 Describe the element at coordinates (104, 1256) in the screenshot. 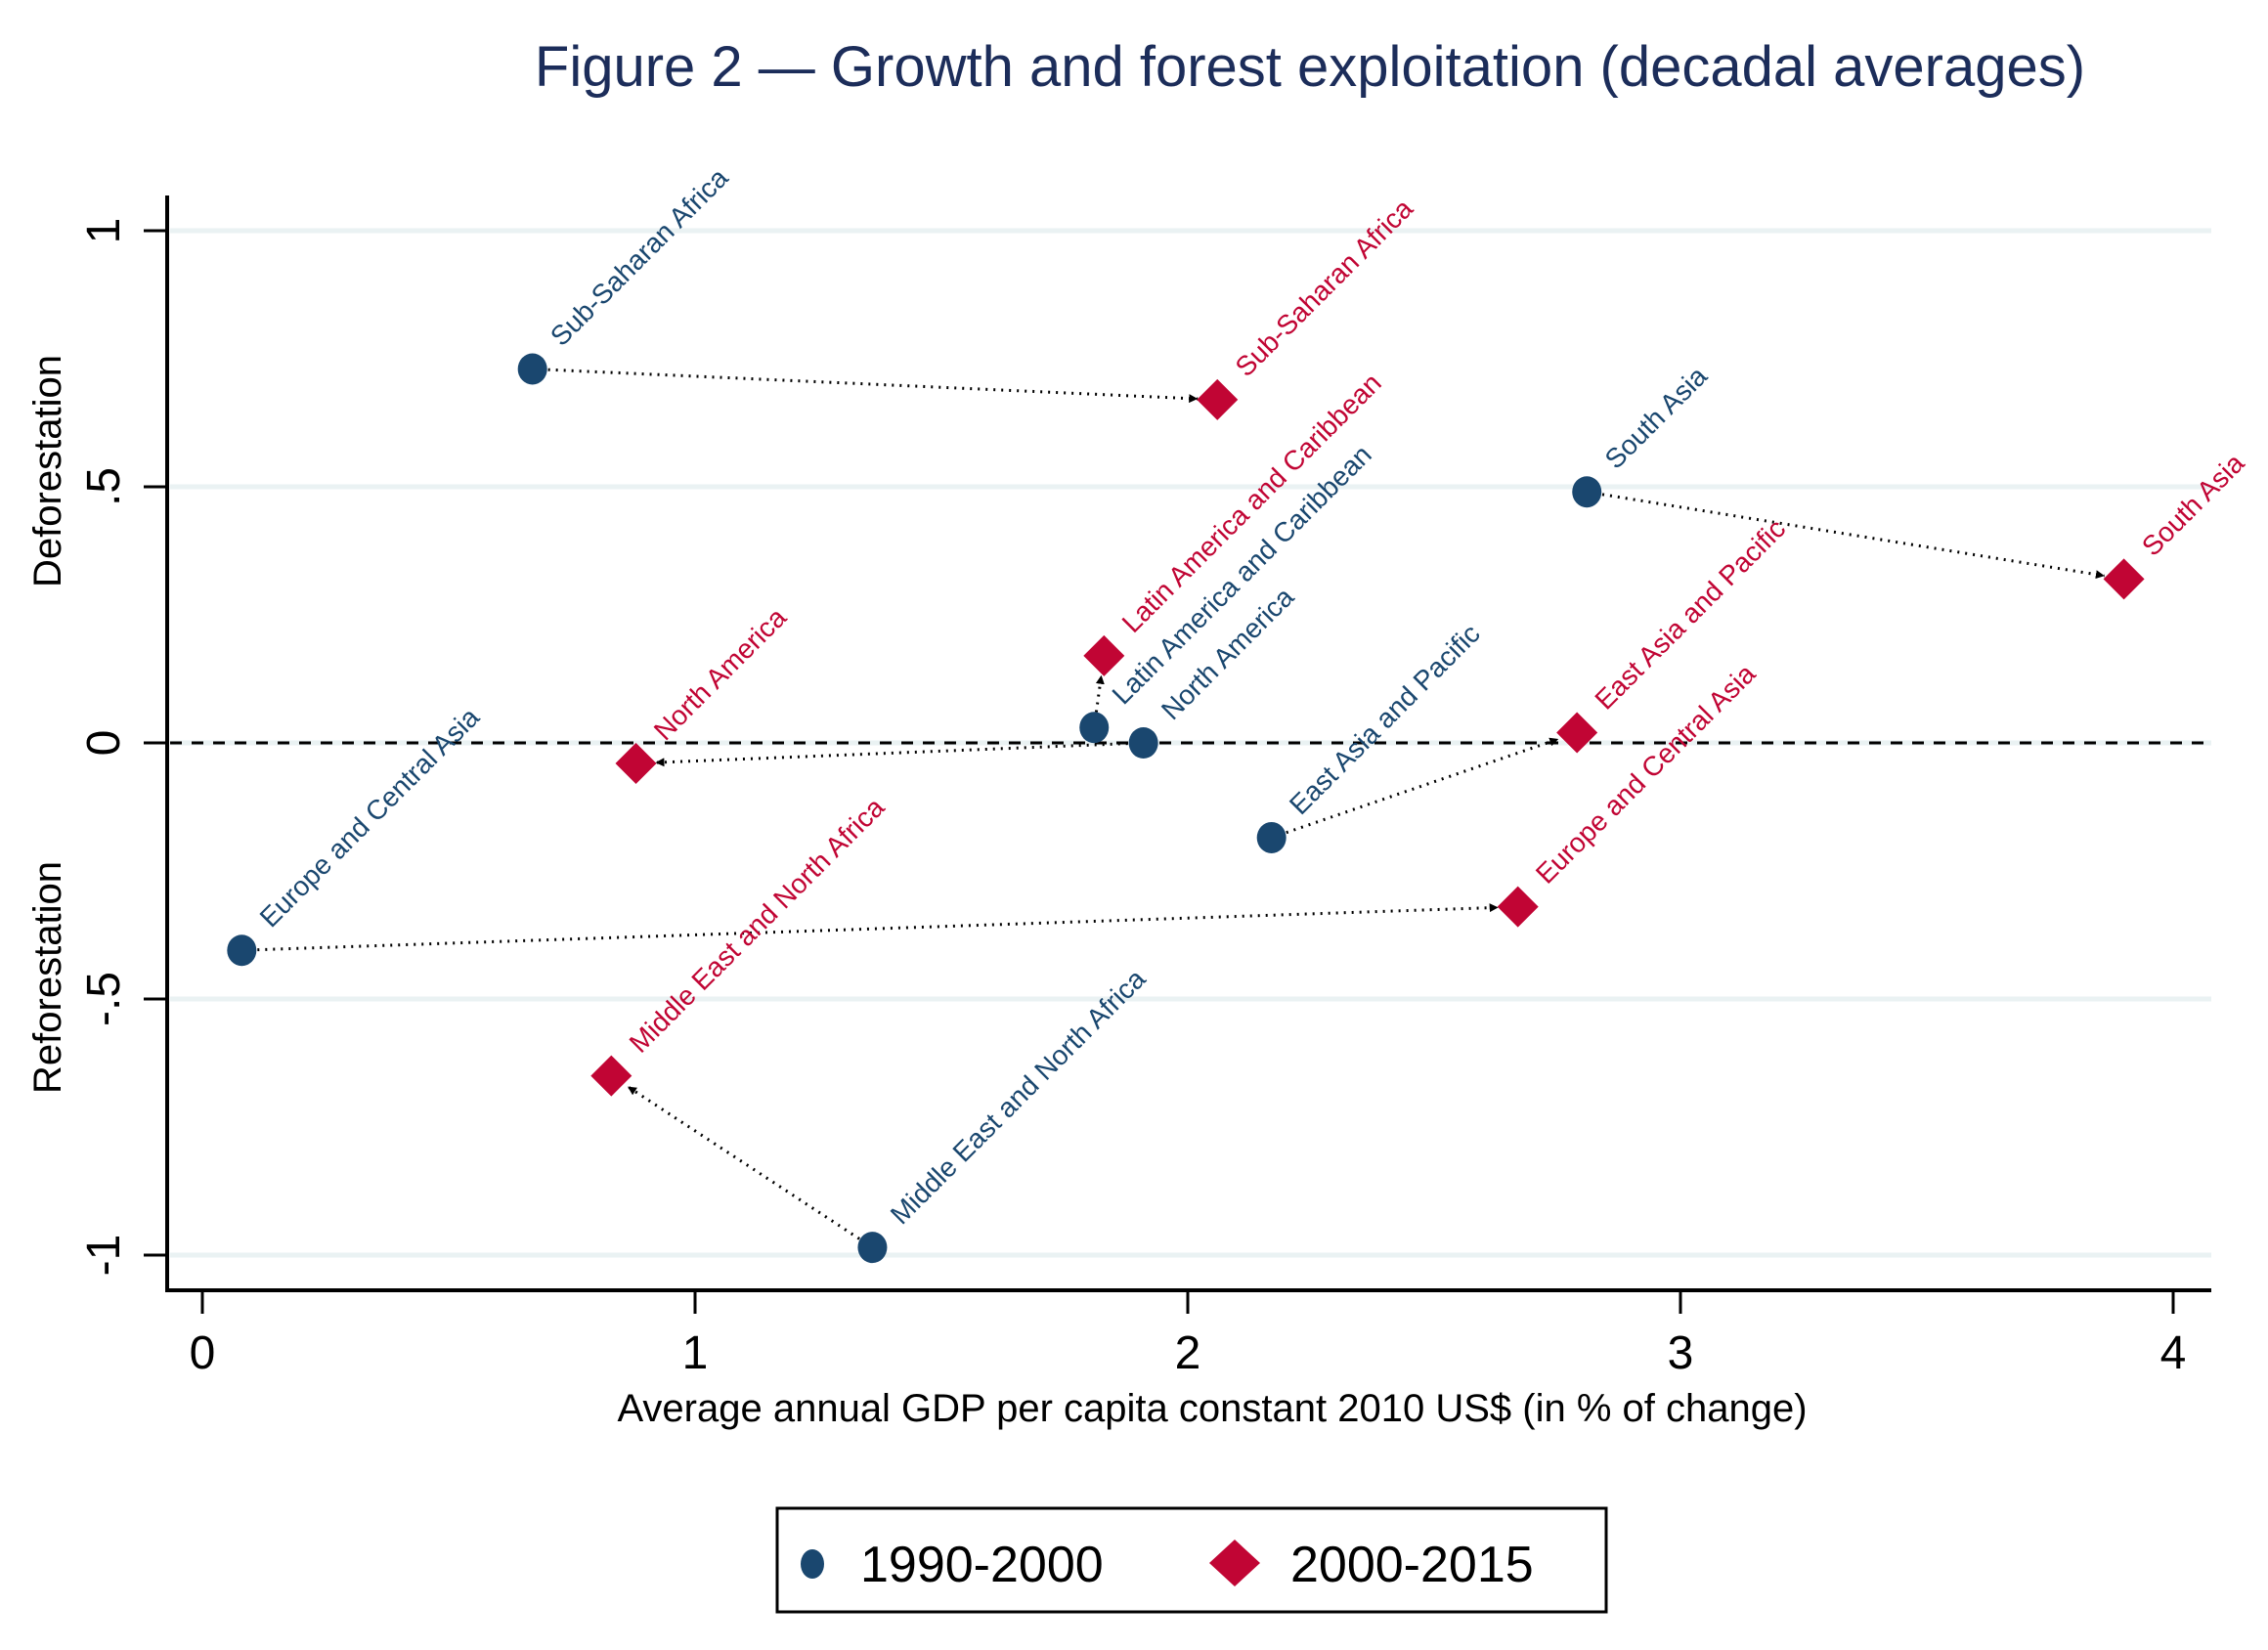

I see `y-tick-label: -1` at that location.